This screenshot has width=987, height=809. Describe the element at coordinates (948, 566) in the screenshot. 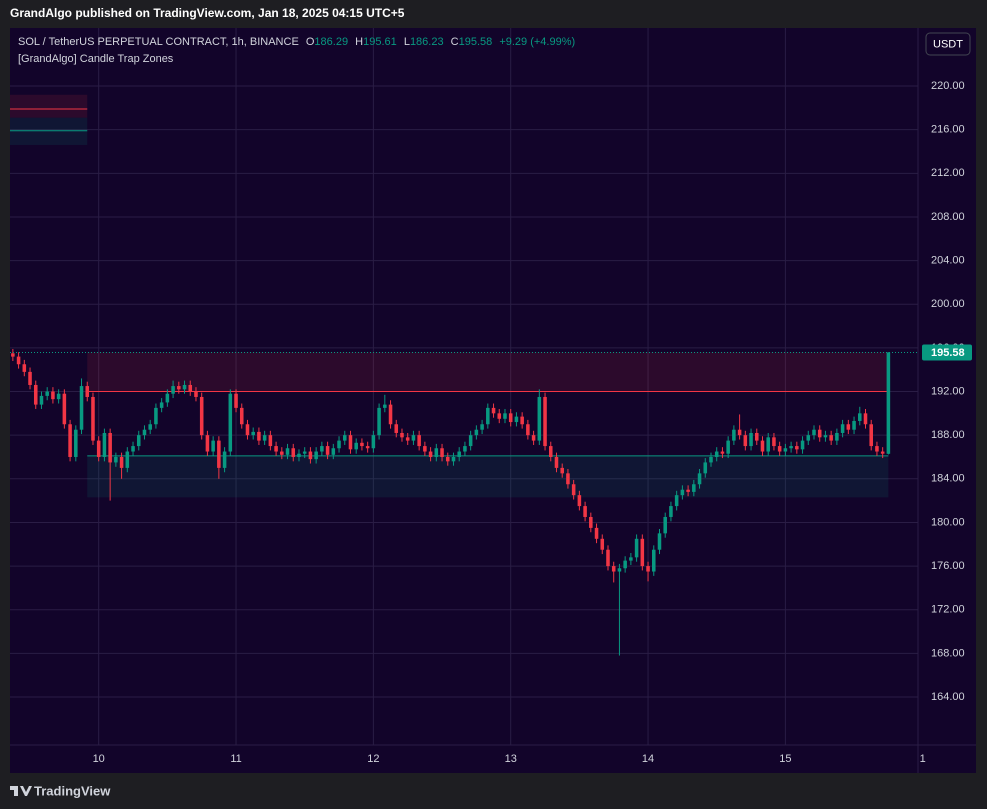

I see `y-tick-label: 176.00` at that location.